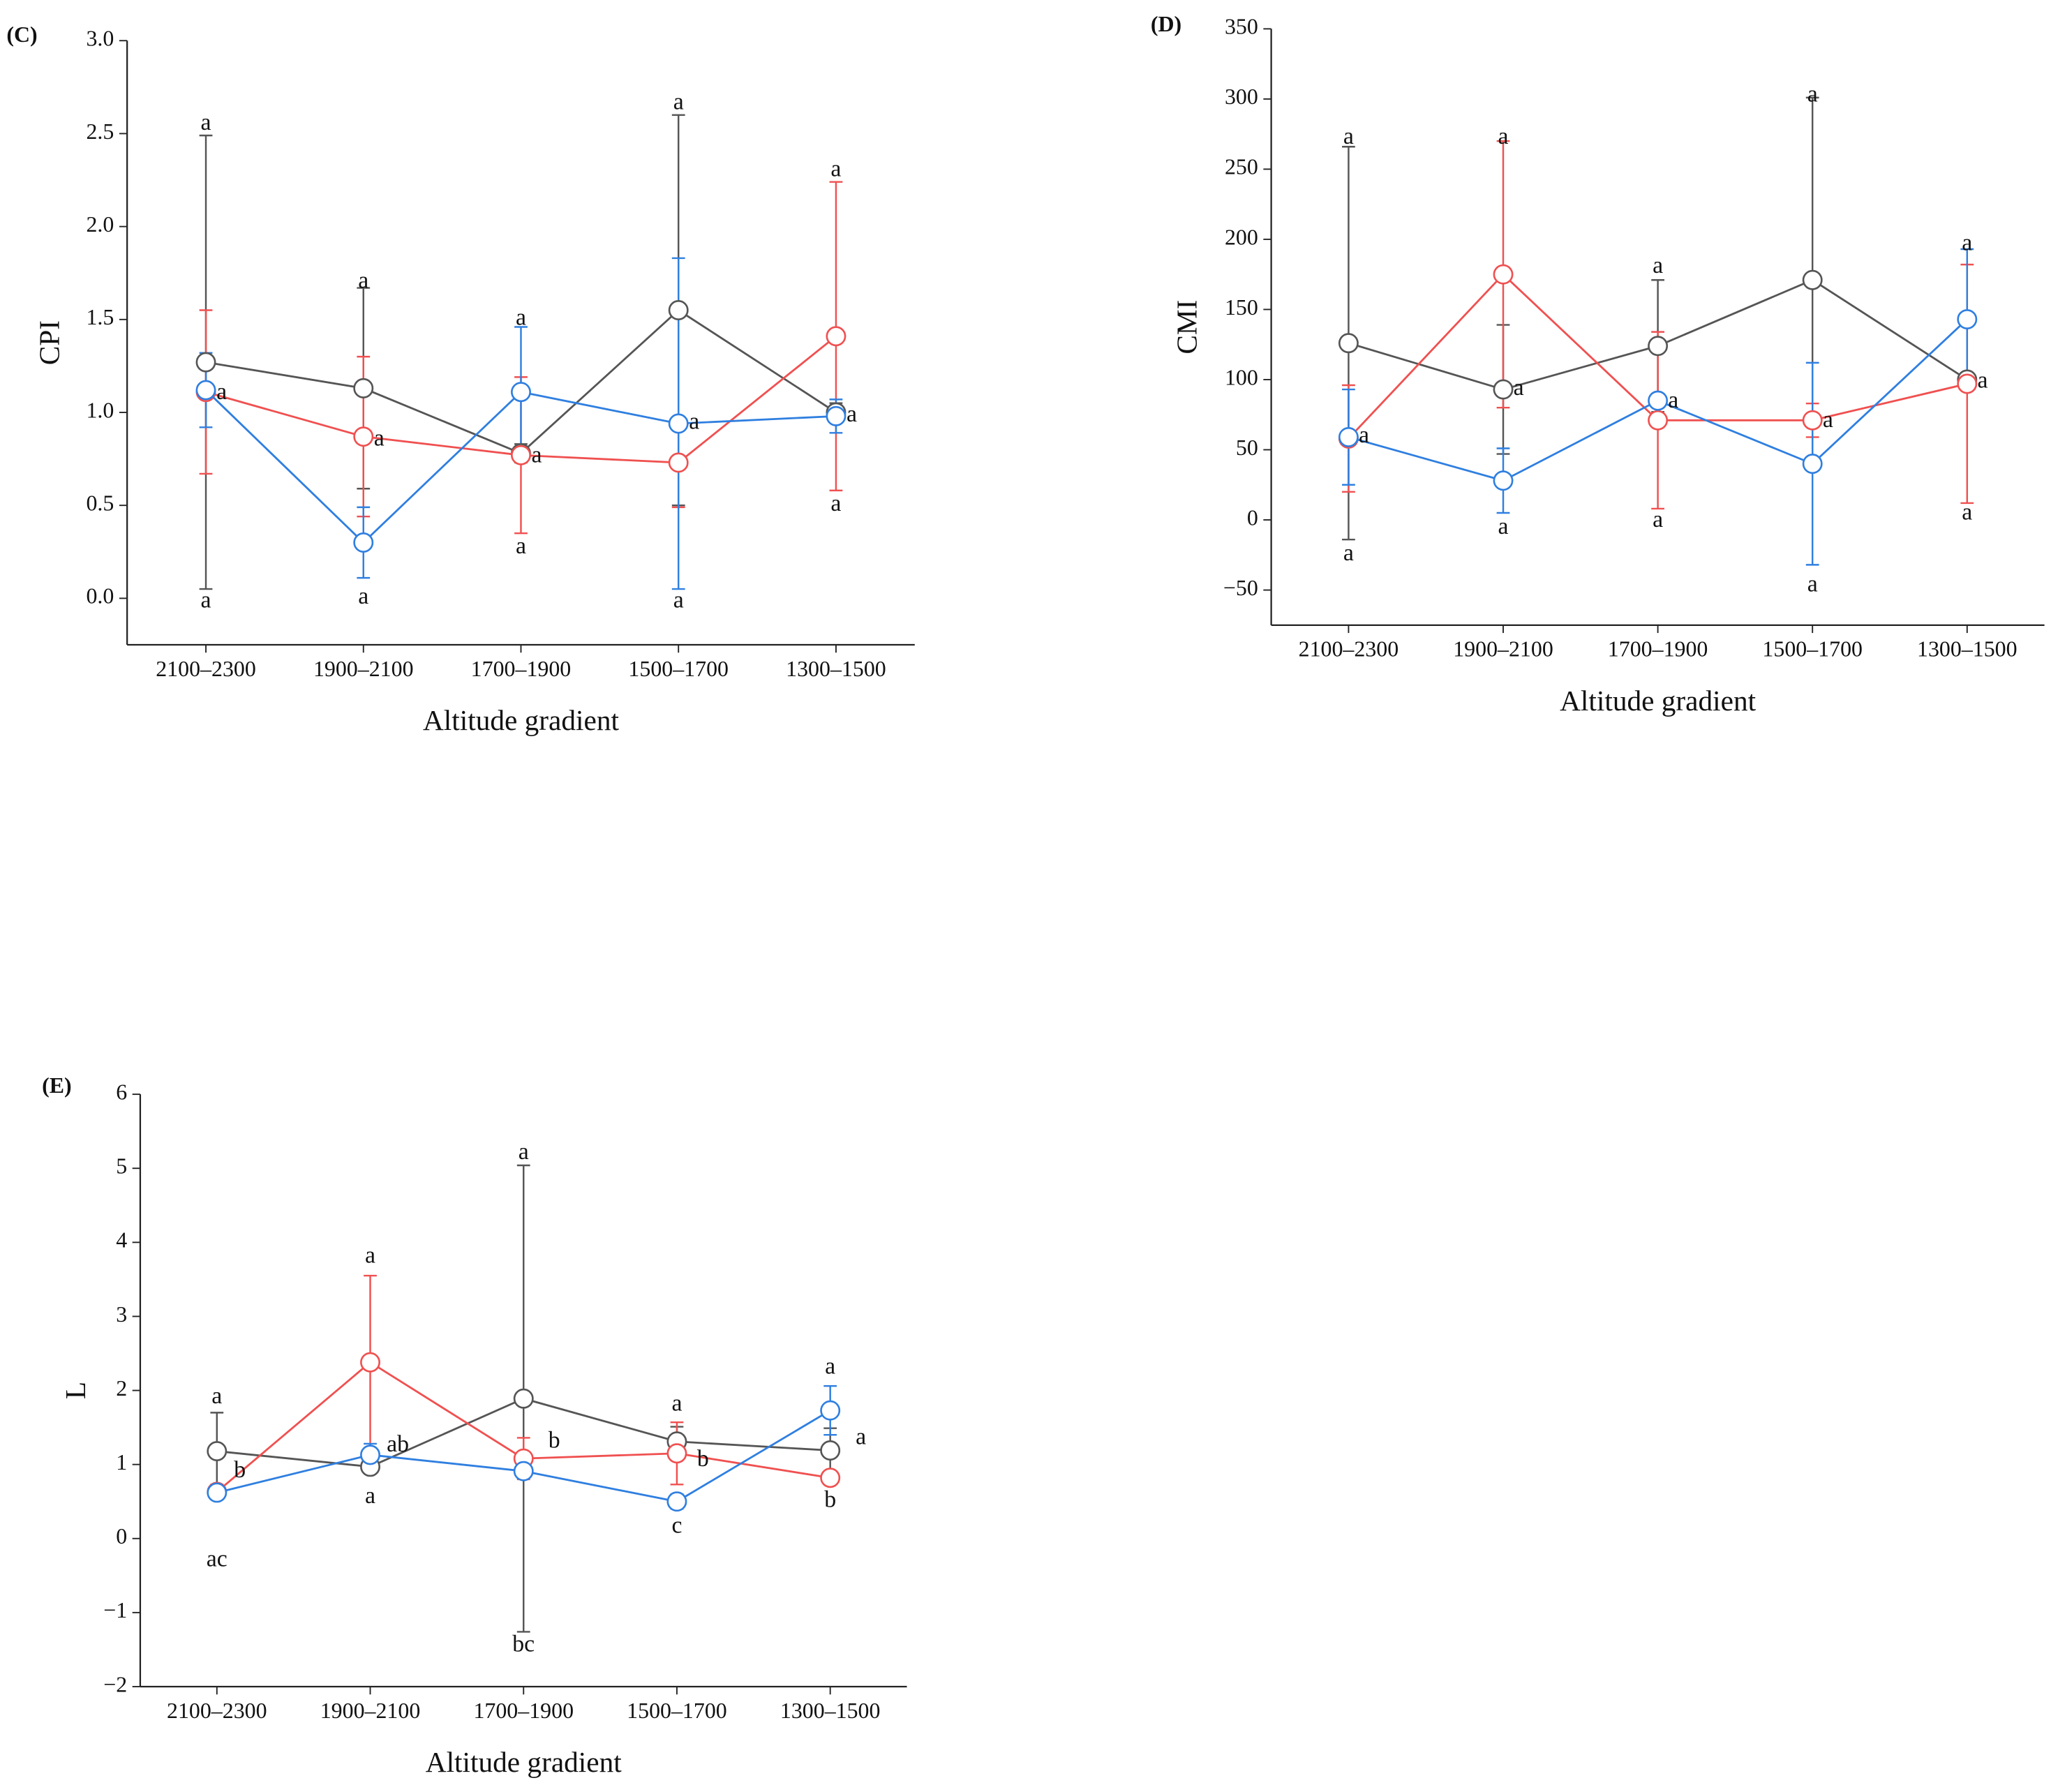 The width and height of the screenshot is (2051, 1792). Describe the element at coordinates (100, 224) in the screenshot. I see `y-tick-label: 2.0` at that location.